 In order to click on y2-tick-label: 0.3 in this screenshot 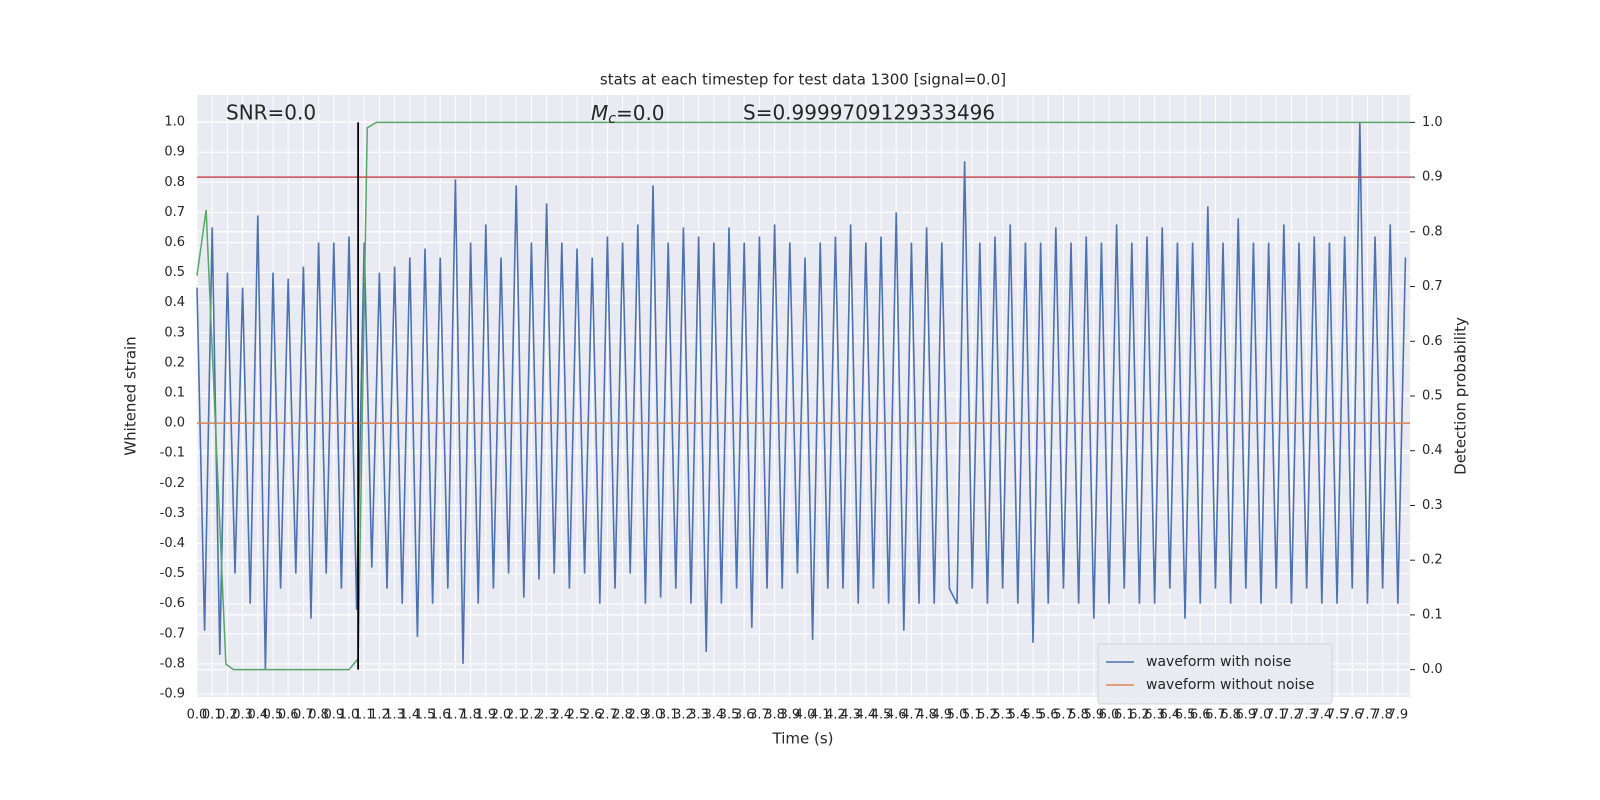, I will do `click(1432, 505)`.